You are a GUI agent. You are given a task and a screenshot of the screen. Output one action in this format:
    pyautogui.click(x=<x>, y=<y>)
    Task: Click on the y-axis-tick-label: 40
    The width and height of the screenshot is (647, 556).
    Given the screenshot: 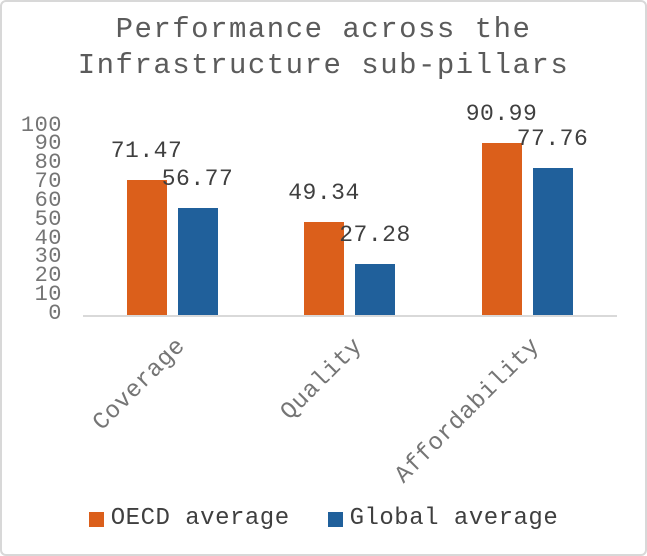 What is the action you would take?
    pyautogui.click(x=48, y=238)
    